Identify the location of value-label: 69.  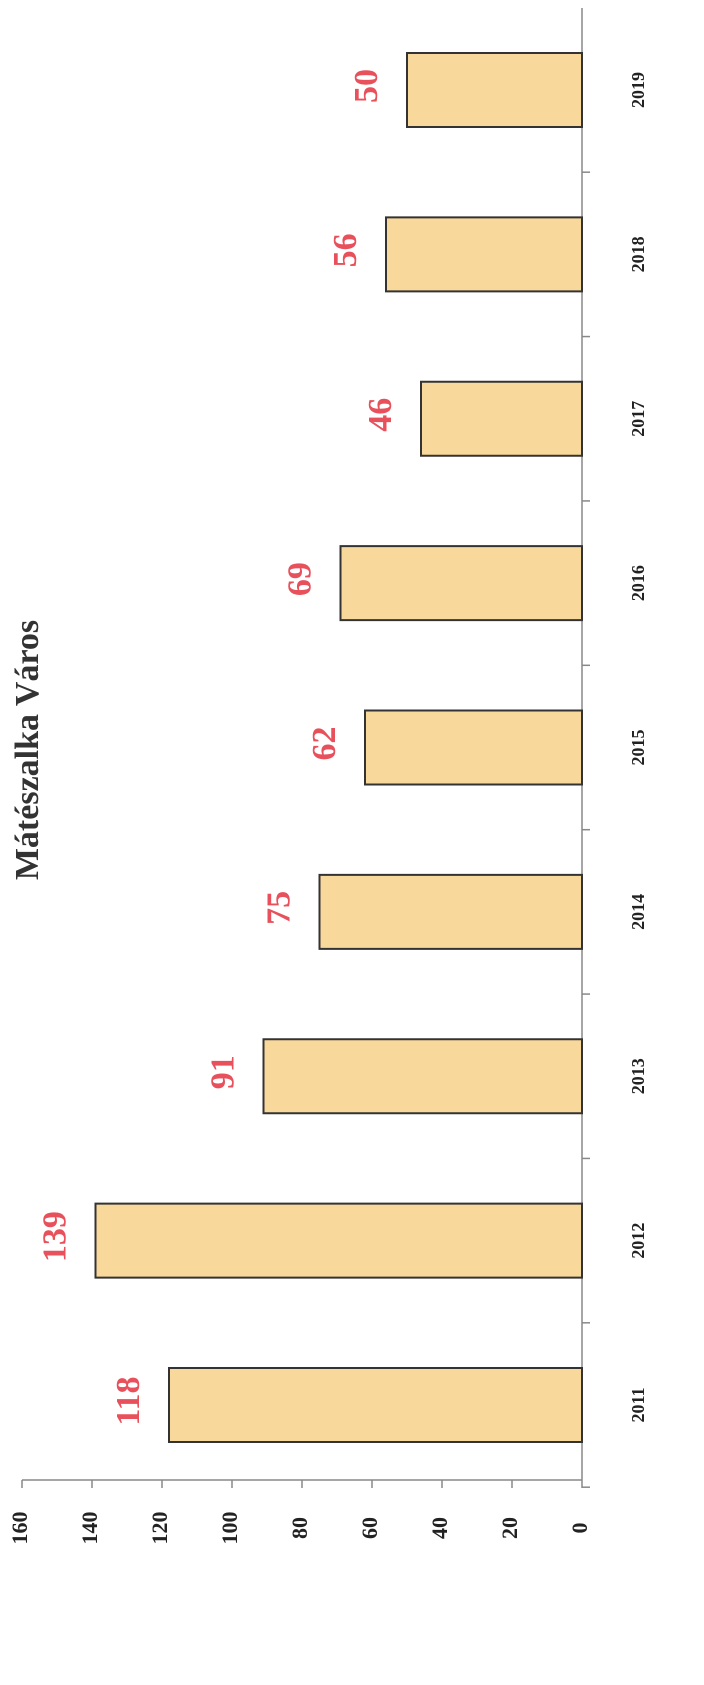
(299, 579).